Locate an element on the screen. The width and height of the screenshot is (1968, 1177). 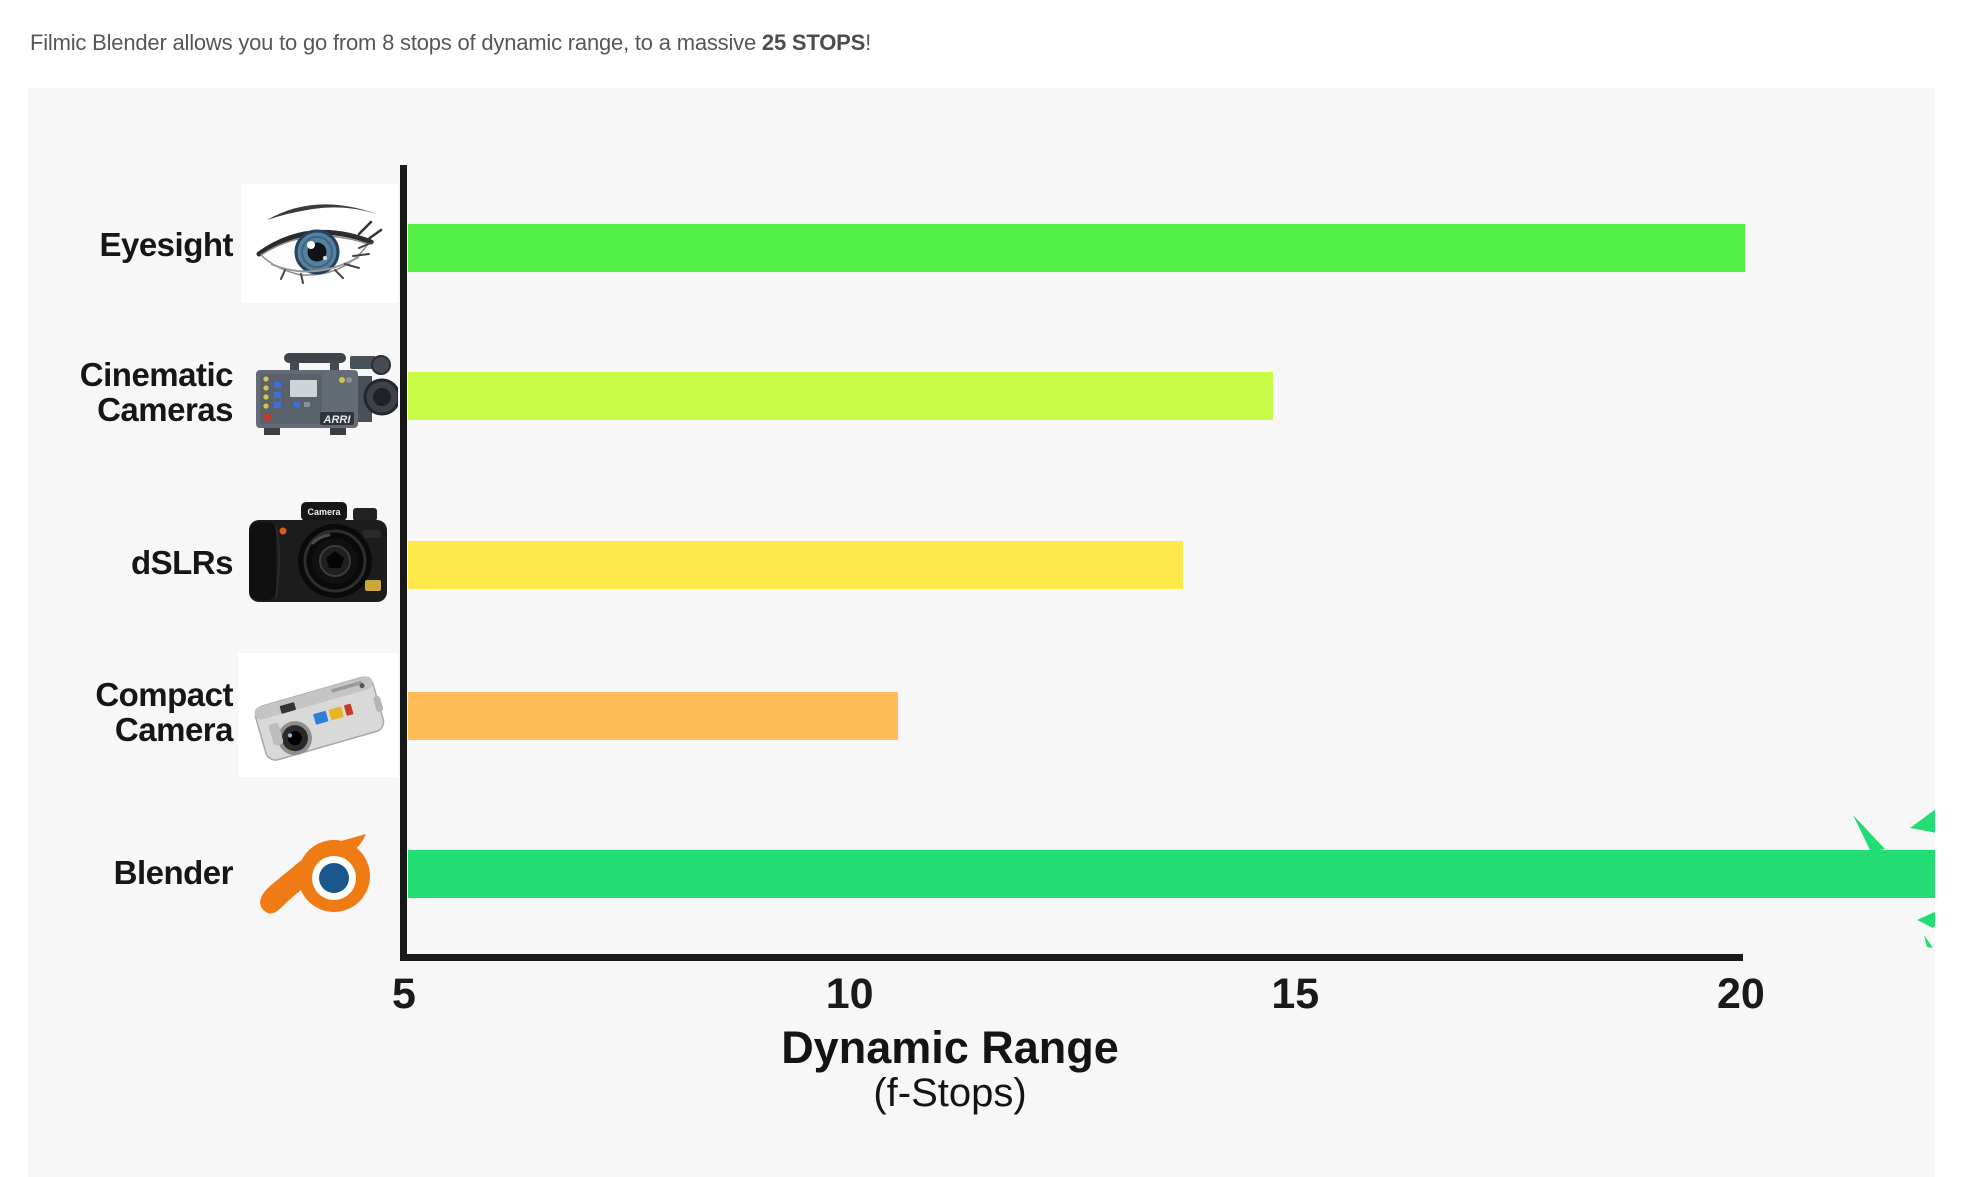
row-label-dslrs: dSLRs is located at coordinates (182, 562).